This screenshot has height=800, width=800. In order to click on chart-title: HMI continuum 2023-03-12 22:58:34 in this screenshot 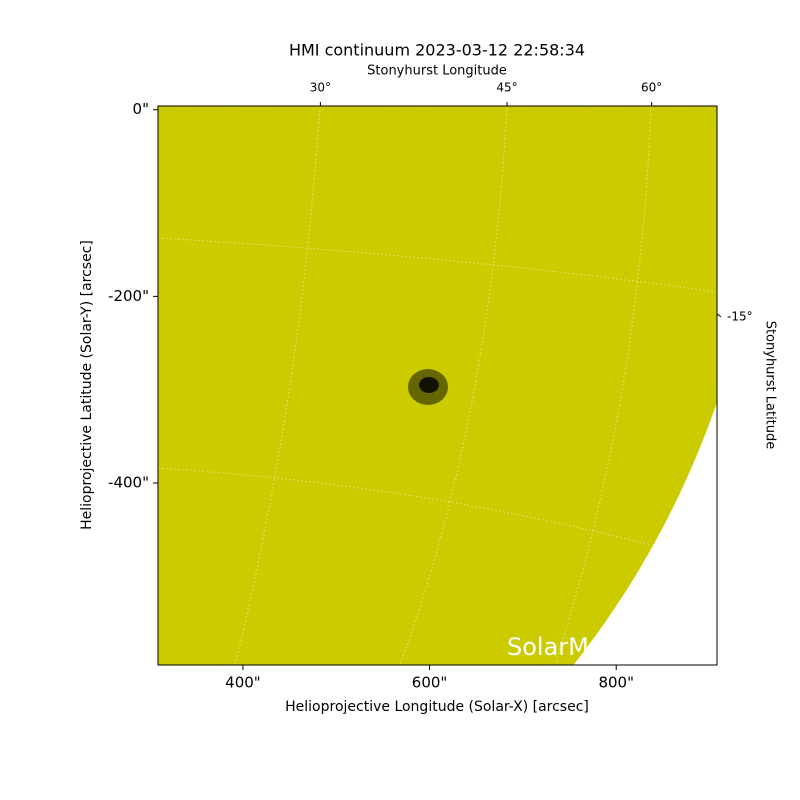, I will do `click(437, 50)`.